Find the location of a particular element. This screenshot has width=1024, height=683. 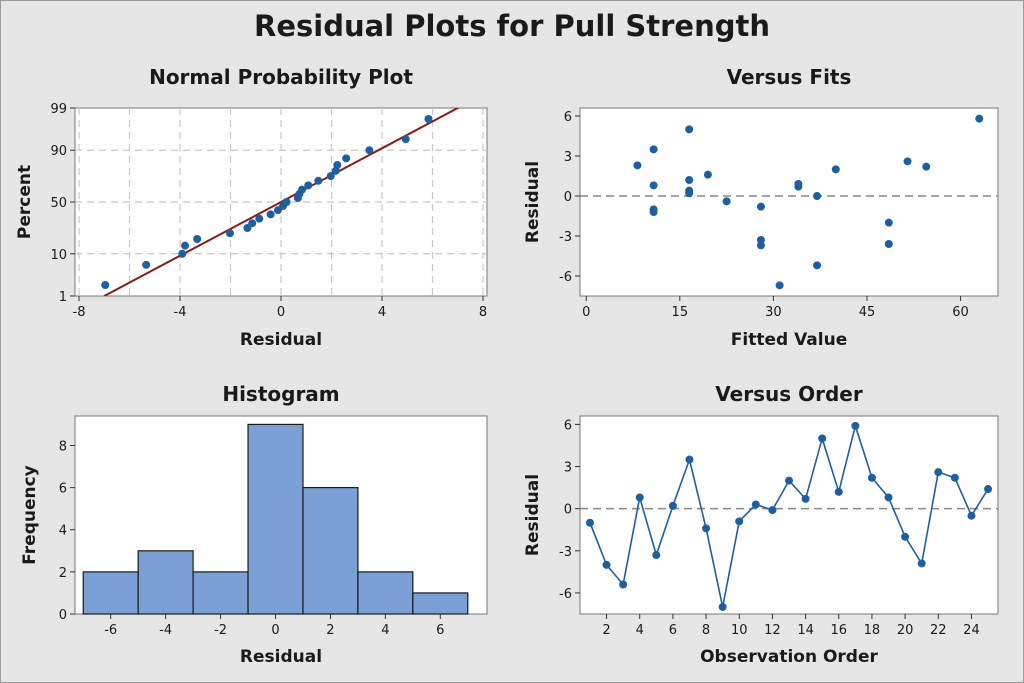

histogram-x-tick-label: 6 is located at coordinates (440, 630).